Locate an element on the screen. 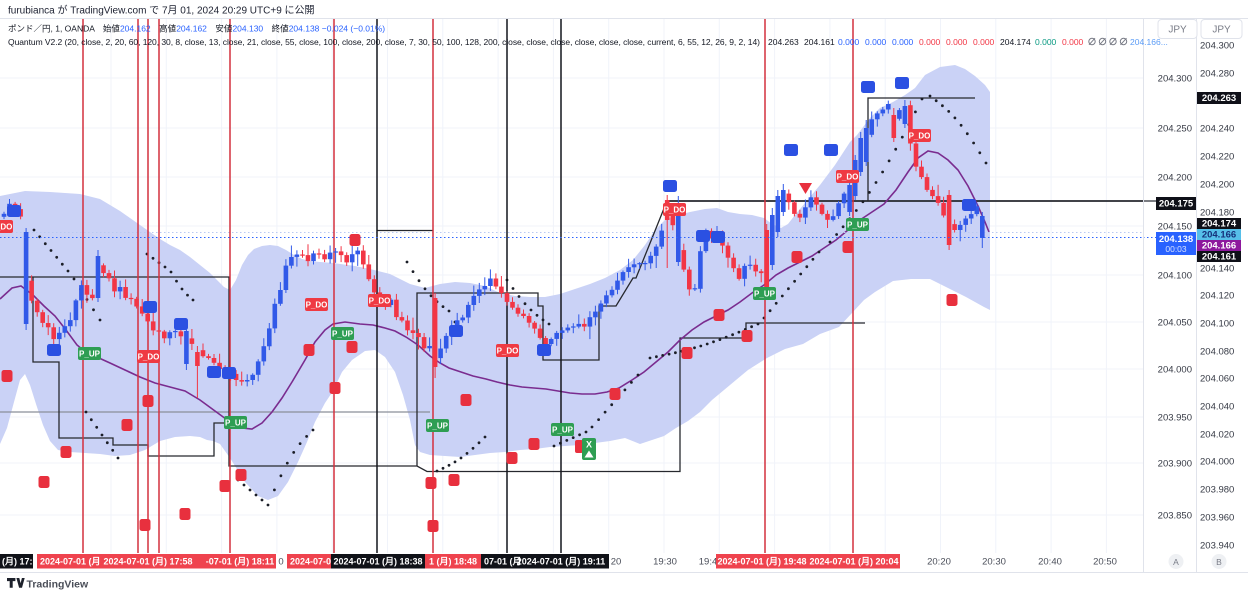 The image size is (1248, 600). svg-text: 2024-07-01 (月) 20:04 is located at coordinates (853, 562).